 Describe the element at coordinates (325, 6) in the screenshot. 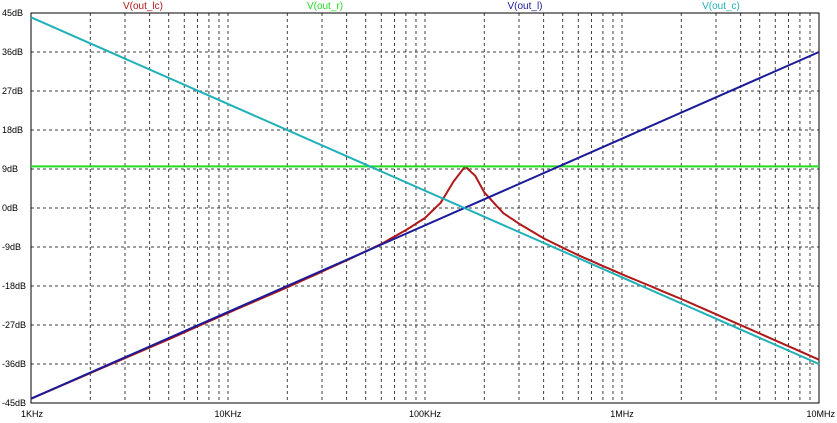

I see `legend-entry: V(out_r)` at that location.